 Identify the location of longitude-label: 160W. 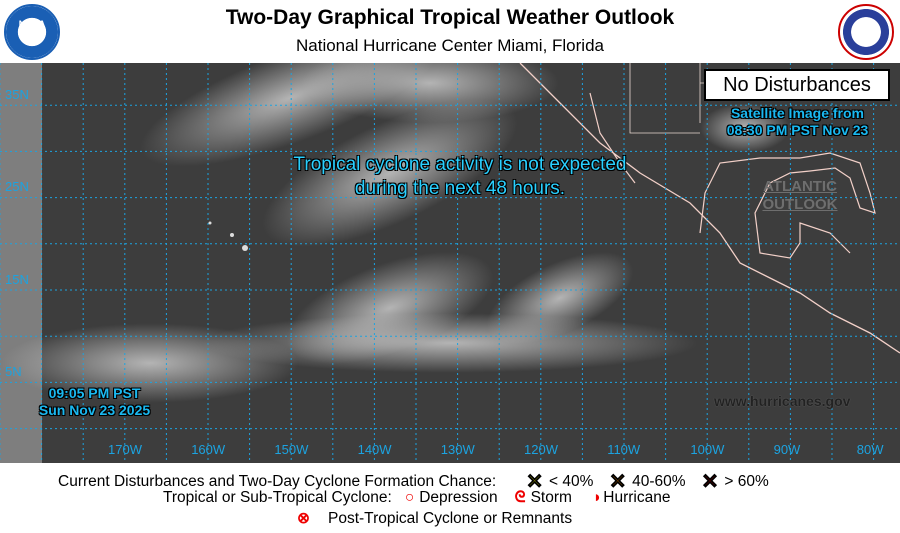
(208, 449).